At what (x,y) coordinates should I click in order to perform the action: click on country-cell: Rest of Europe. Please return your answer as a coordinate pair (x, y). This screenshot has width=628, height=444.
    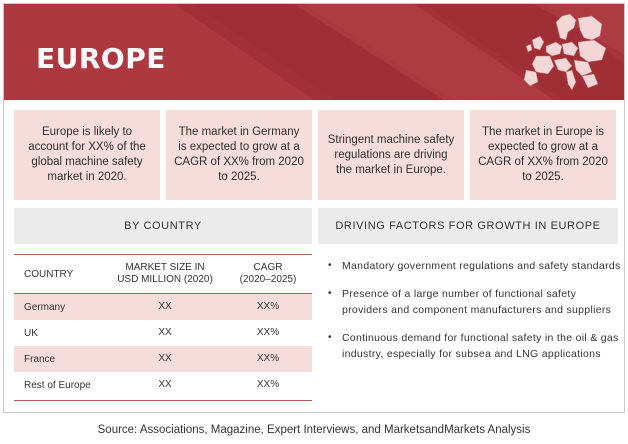
    Looking at the image, I should click on (57, 385).